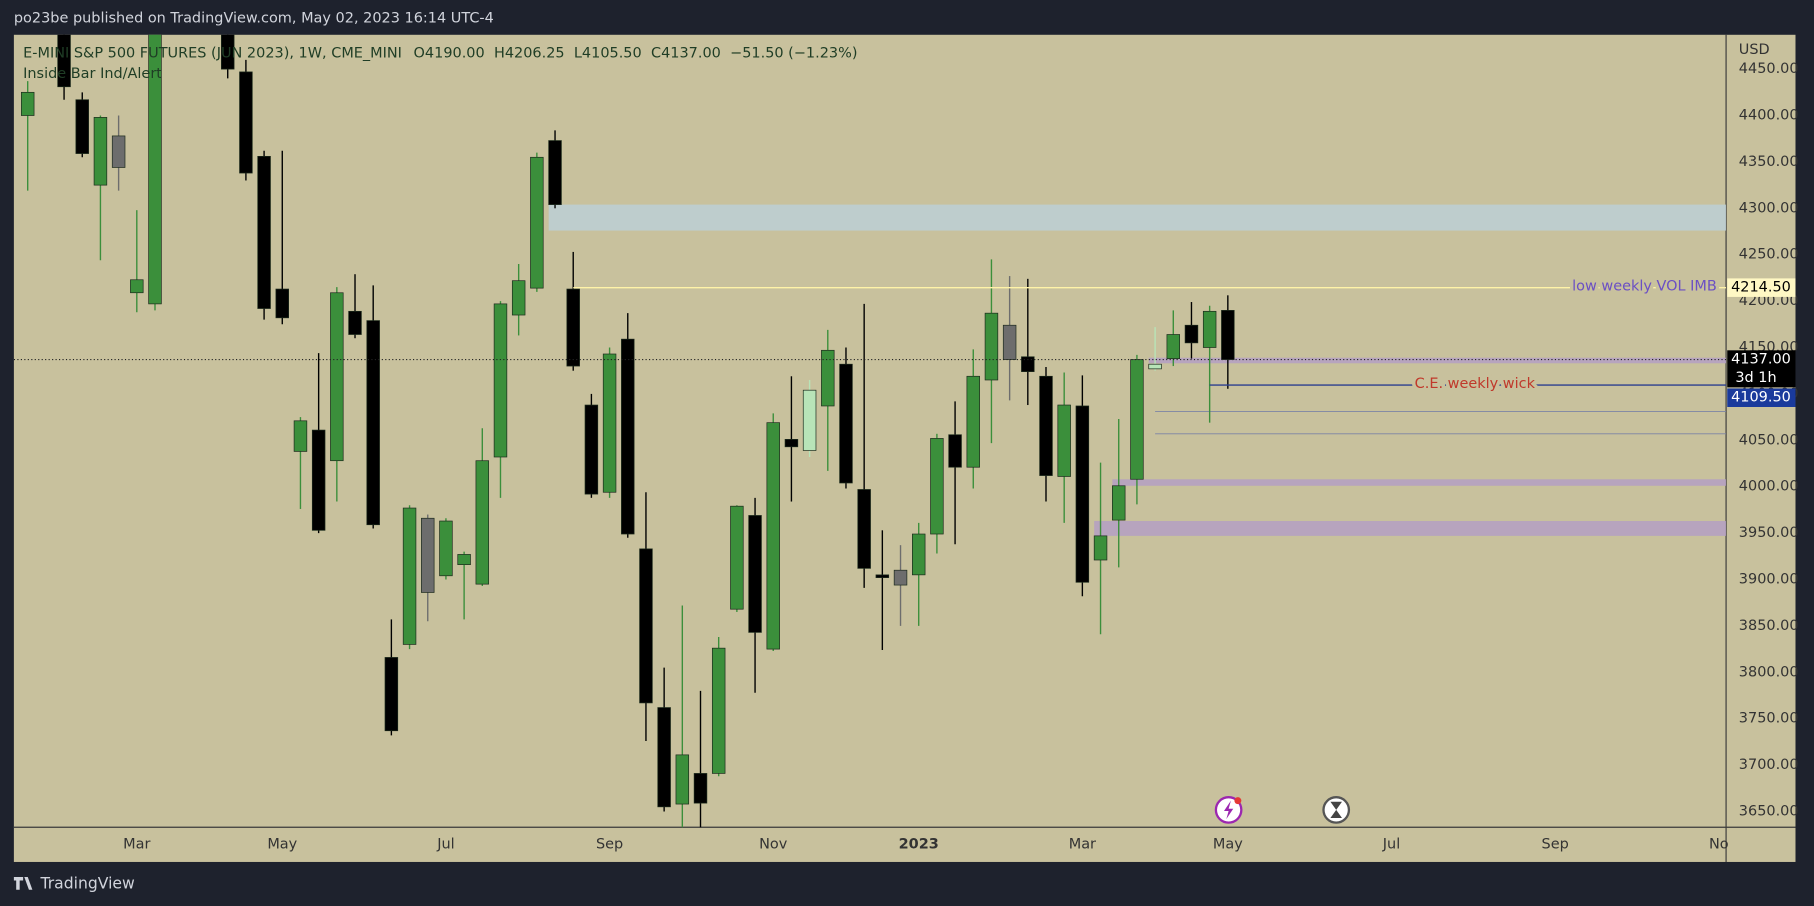  Describe the element at coordinates (1761, 360) in the screenshot. I see `price-tag-text: 4137.00` at that location.